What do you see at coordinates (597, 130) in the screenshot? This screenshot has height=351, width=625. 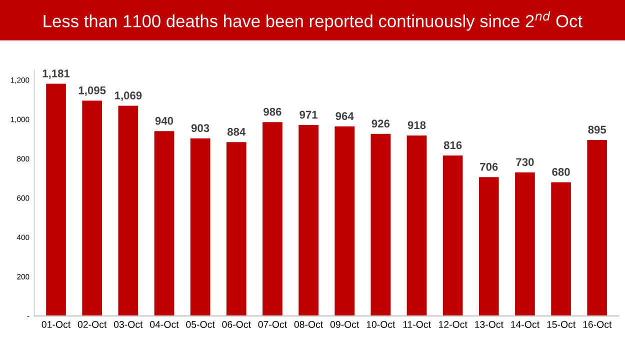 I see `data-label: 895` at bounding box center [597, 130].